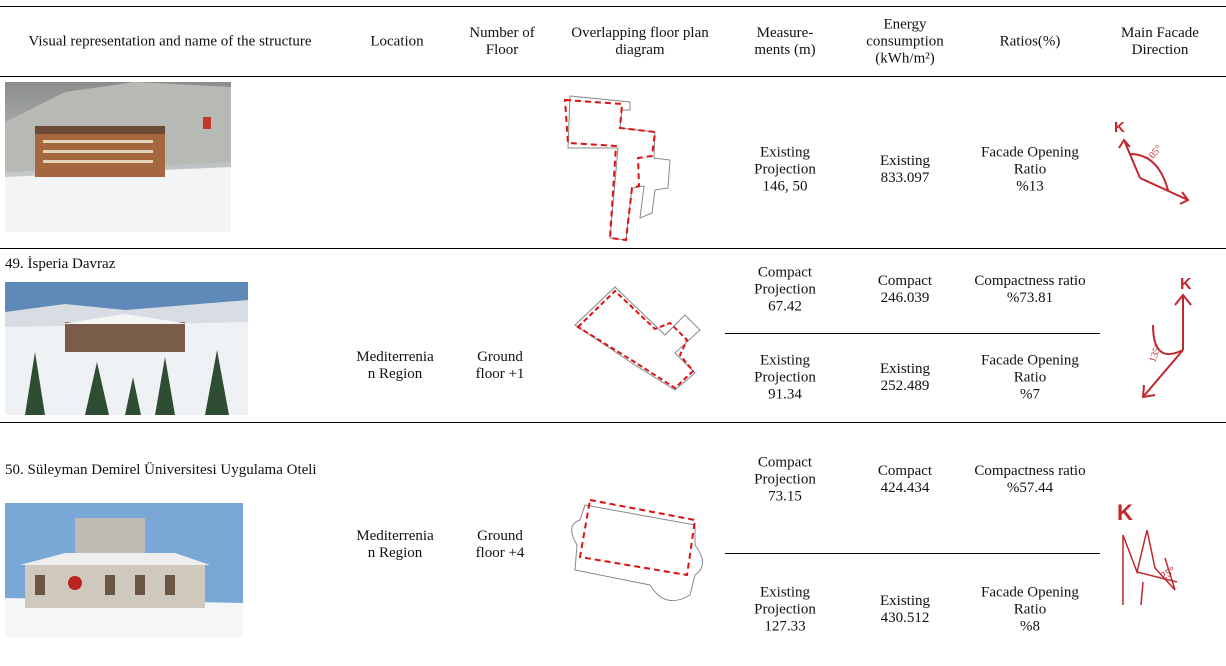  What do you see at coordinates (785, 496) in the screenshot?
I see `cell-value: 73.15` at bounding box center [785, 496].